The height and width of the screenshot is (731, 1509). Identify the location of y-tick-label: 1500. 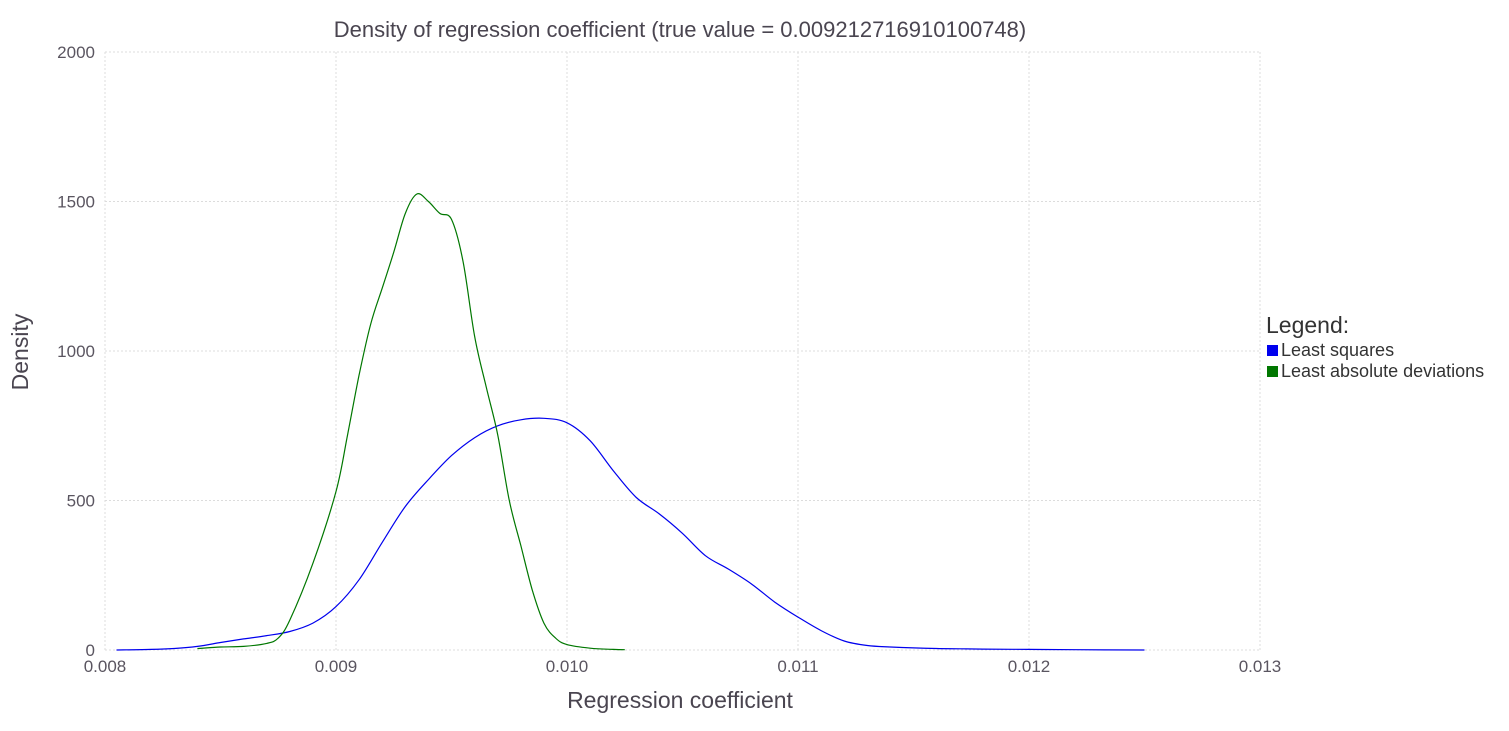
(76, 202).